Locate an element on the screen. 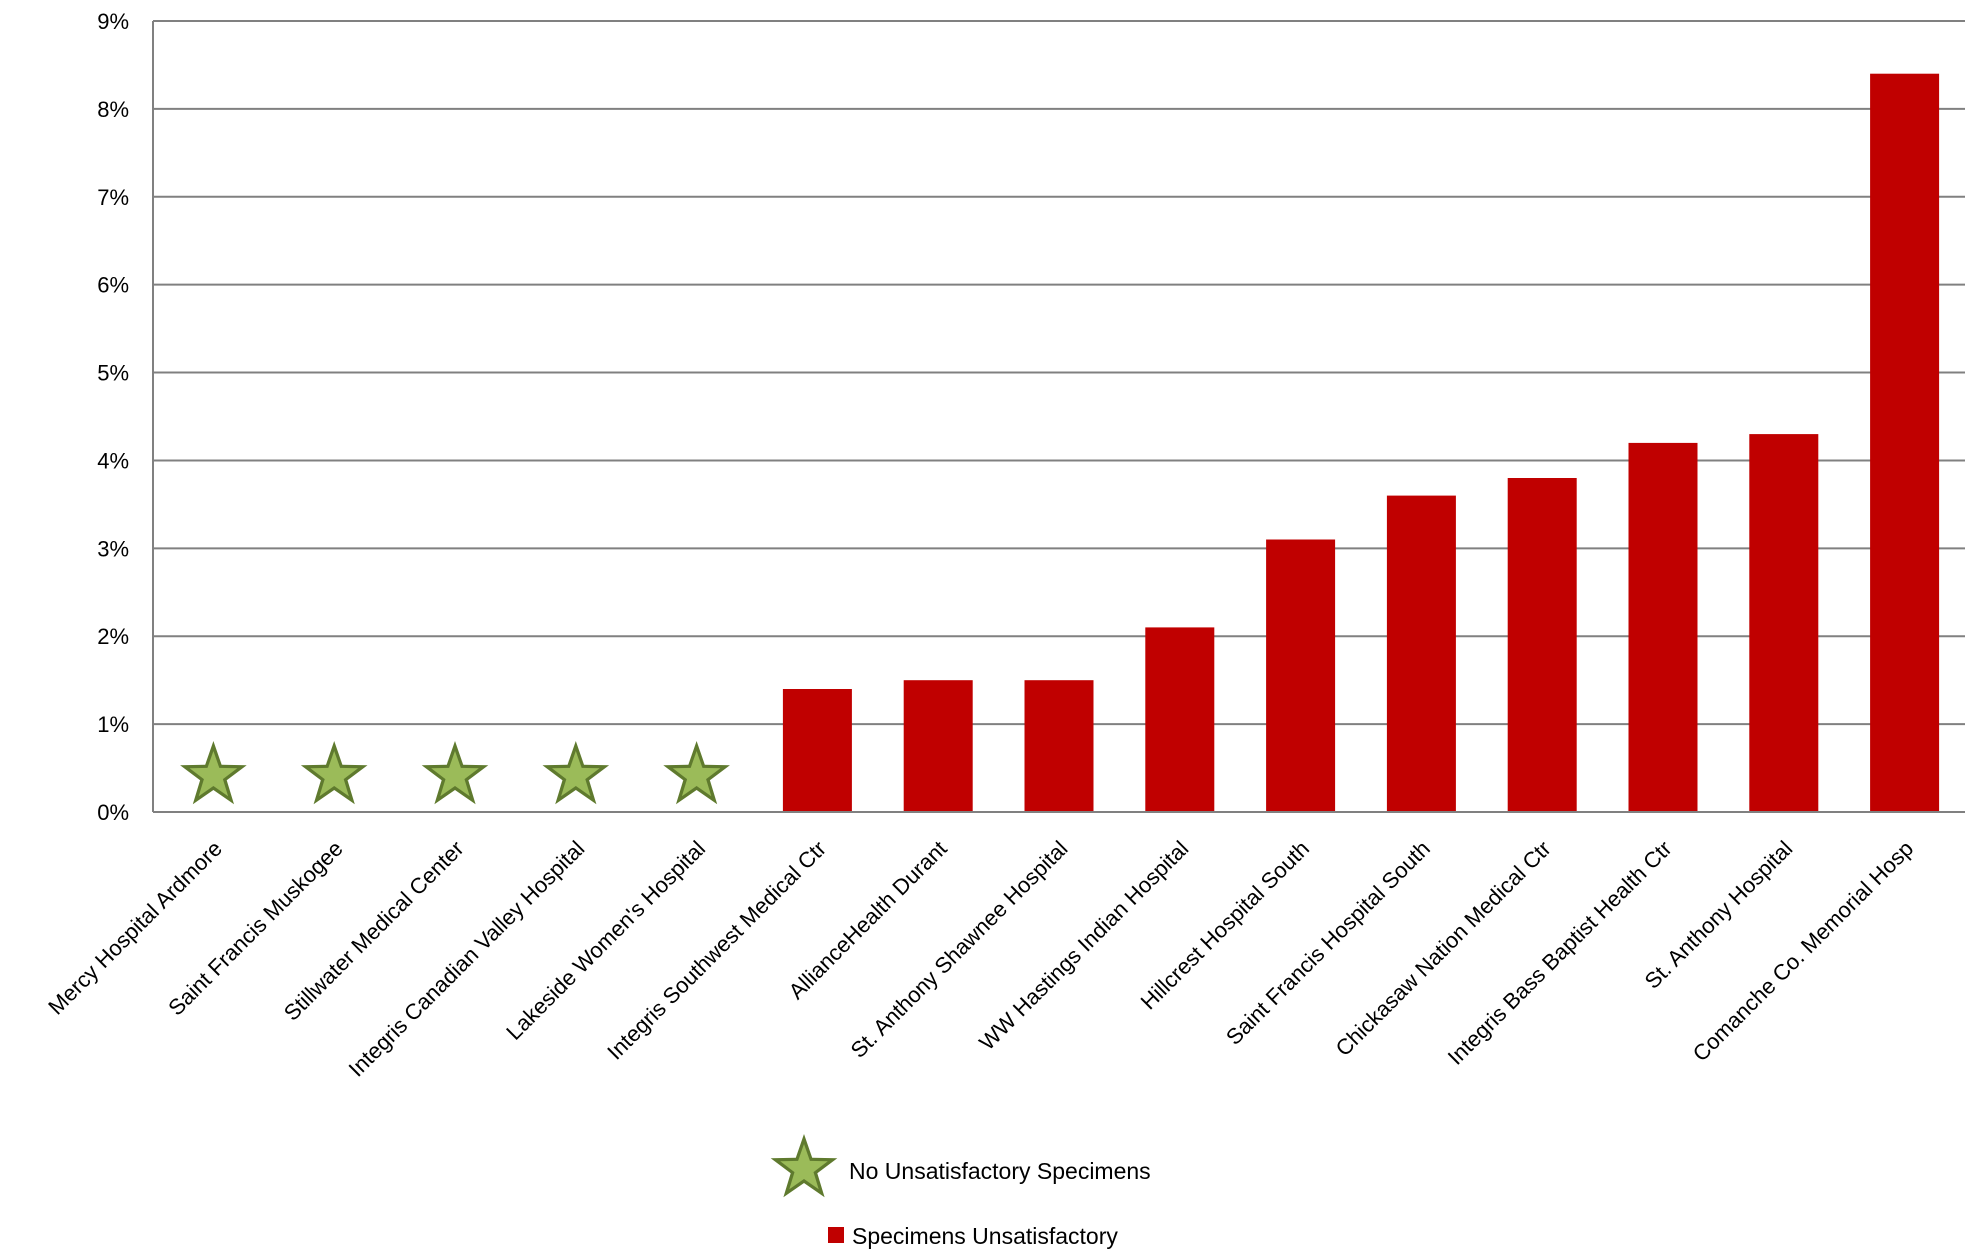 The image size is (1965, 1257). y-axis-tick-labels: 0% 1% 2% 3% 4% 5% 6% 7% 8% 9% is located at coordinates (113, 417).